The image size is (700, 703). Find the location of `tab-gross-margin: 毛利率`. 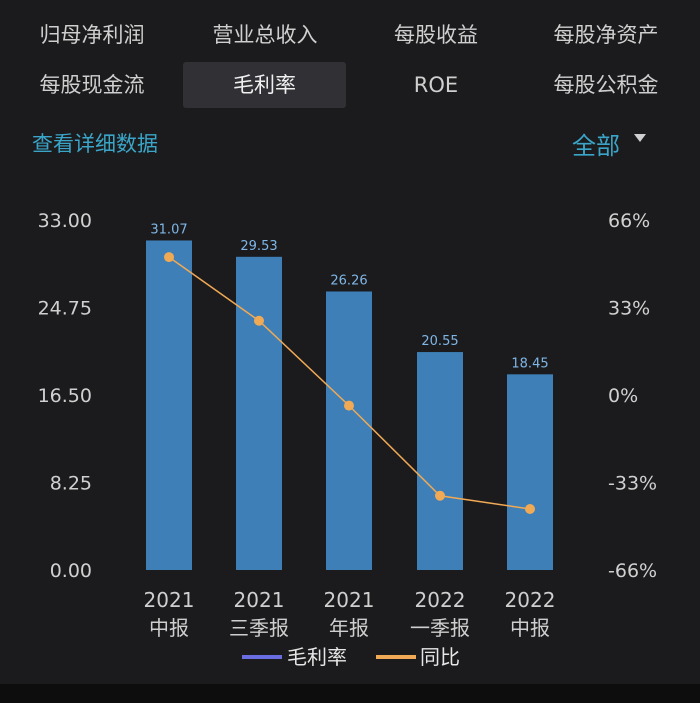

tab-gross-margin: 毛利率 is located at coordinates (264, 85).